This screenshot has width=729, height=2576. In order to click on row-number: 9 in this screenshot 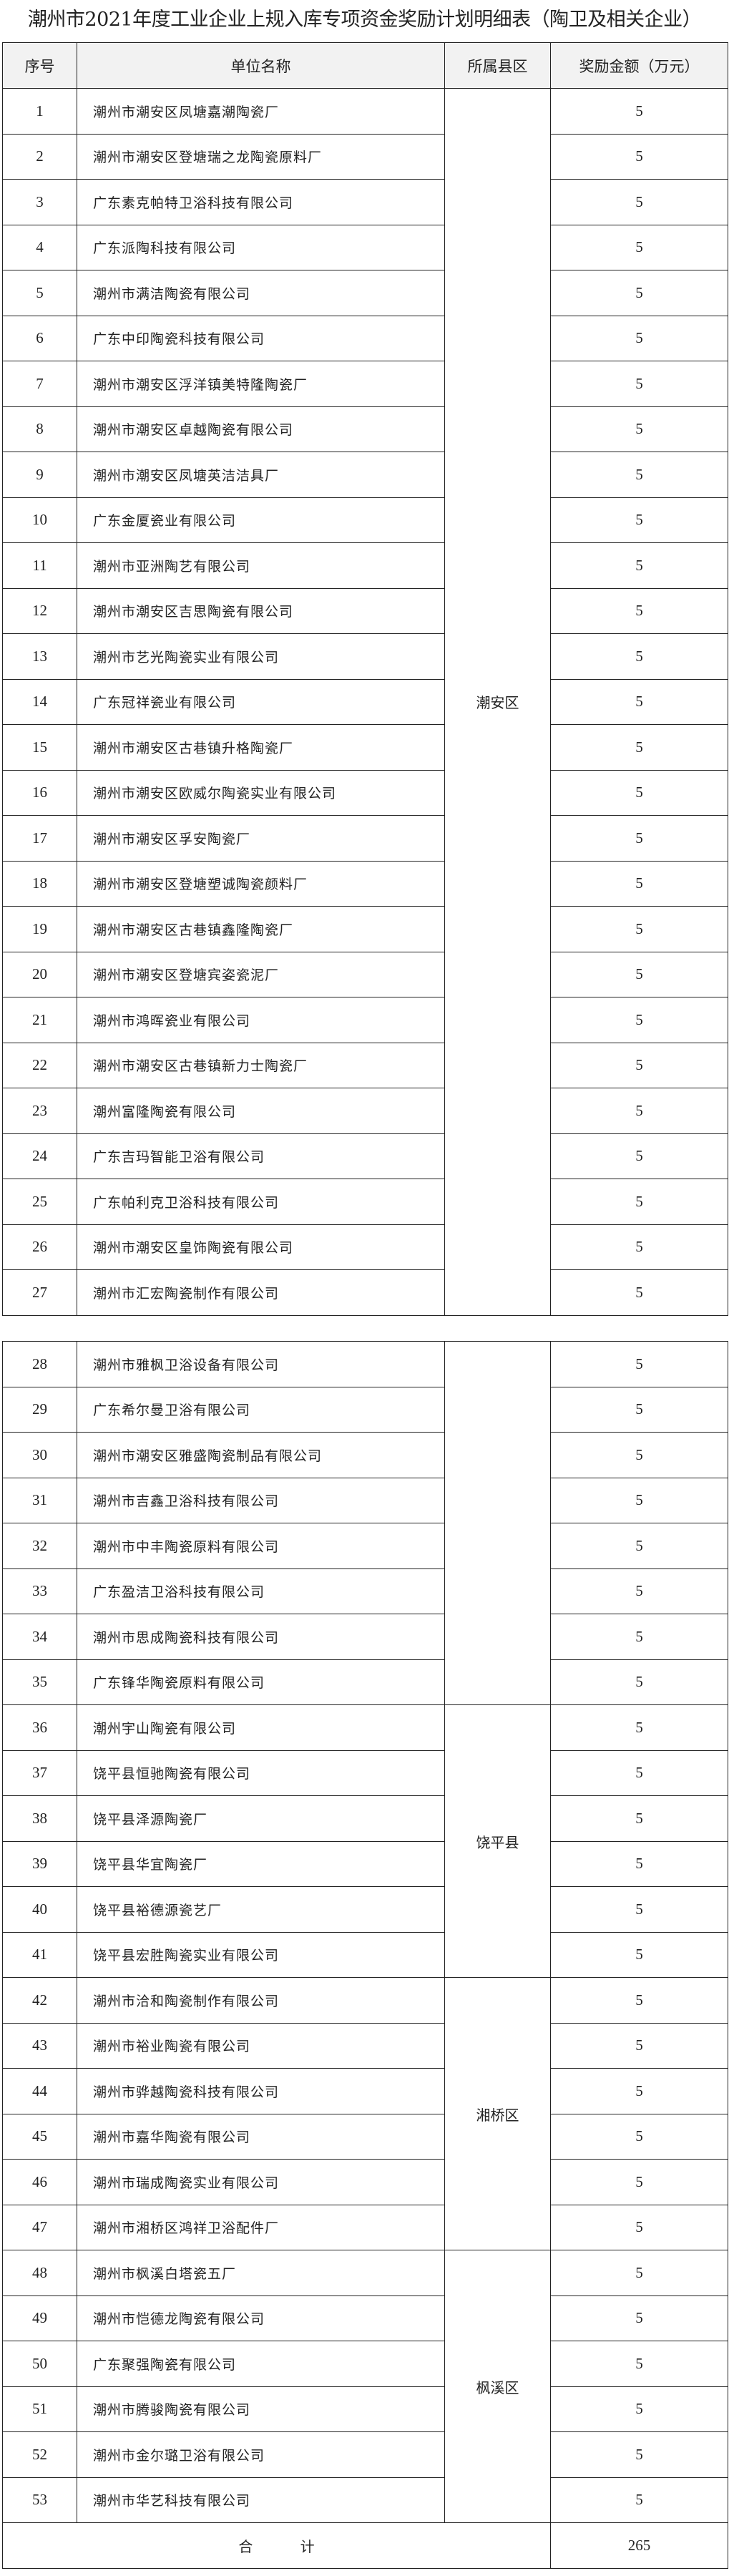, I will do `click(39, 475)`.